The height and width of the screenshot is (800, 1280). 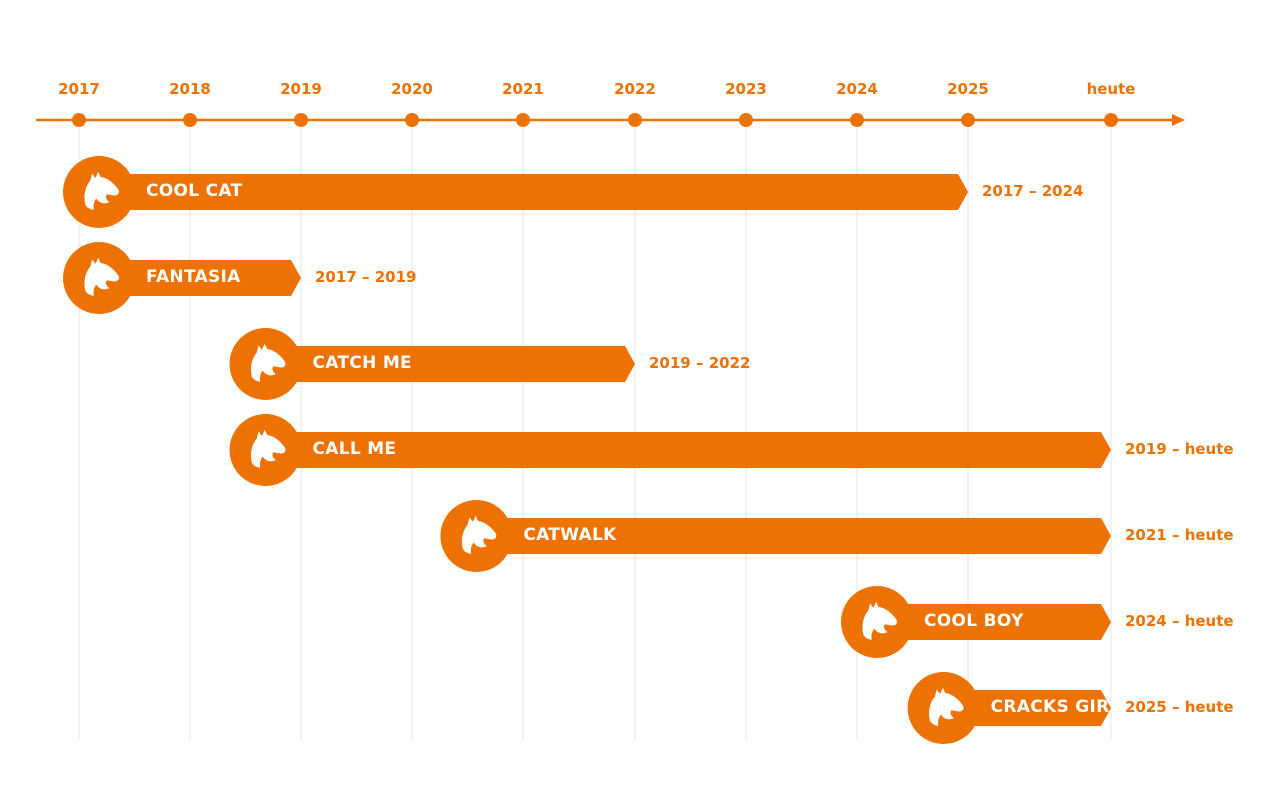 What do you see at coordinates (190, 89) in the screenshot?
I see `axis-label: 2018` at bounding box center [190, 89].